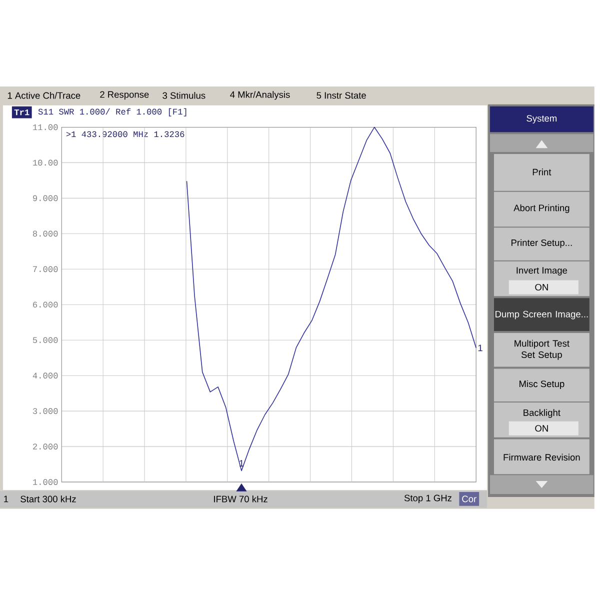 The height and width of the screenshot is (596, 600). I want to click on text: Abort Printing, so click(542, 208).